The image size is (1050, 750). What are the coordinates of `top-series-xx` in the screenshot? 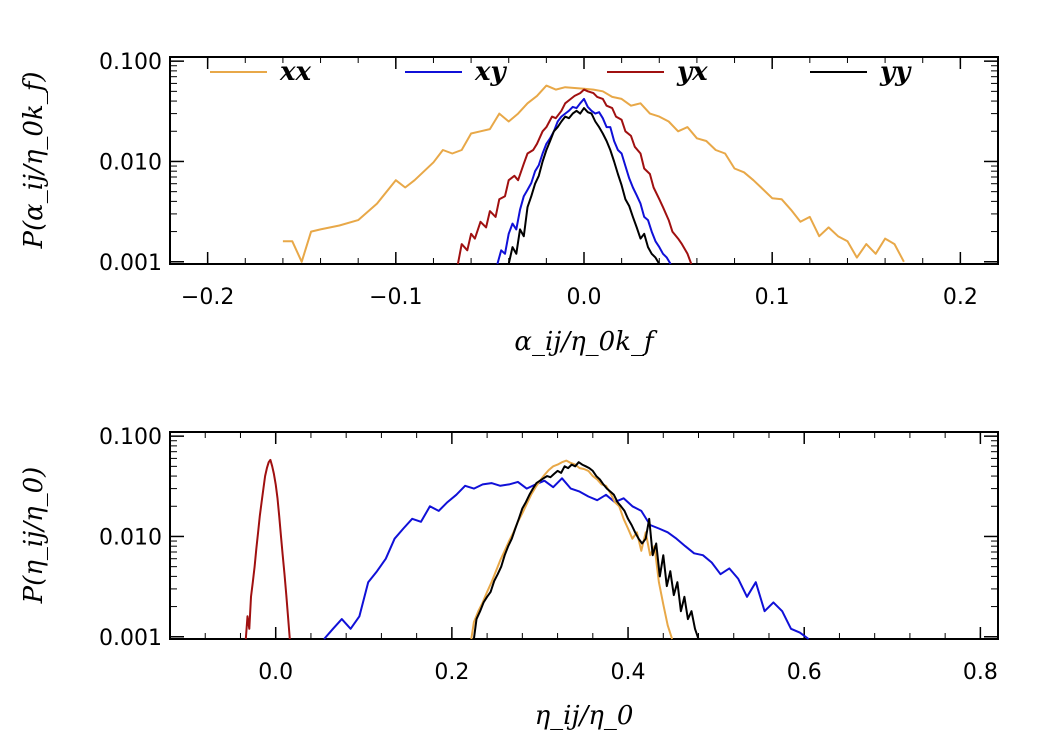 It's located at (593, 173).